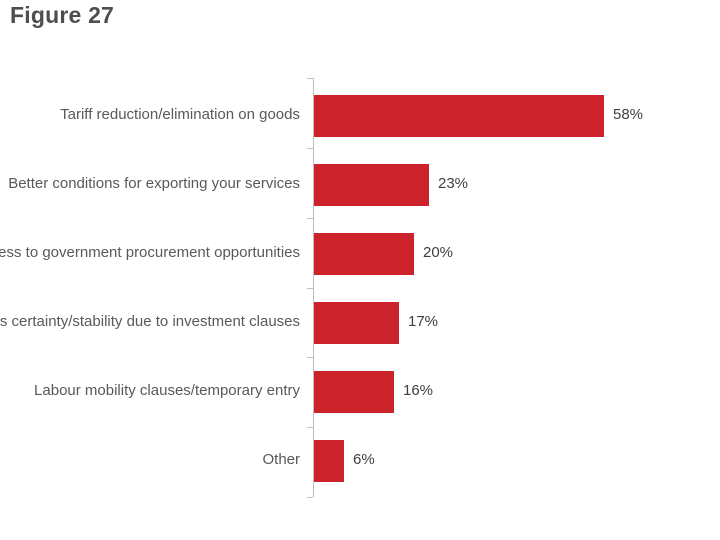 This screenshot has height=540, width=720. What do you see at coordinates (438, 252) in the screenshot?
I see `value-label: 20%` at bounding box center [438, 252].